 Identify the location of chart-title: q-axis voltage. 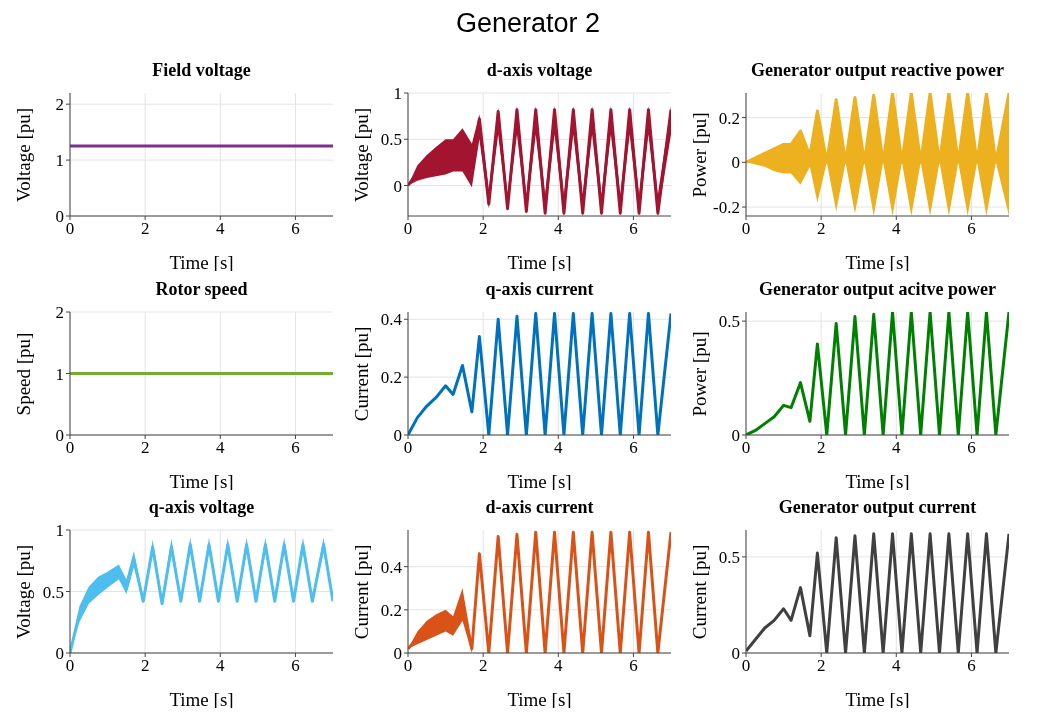
(201, 507).